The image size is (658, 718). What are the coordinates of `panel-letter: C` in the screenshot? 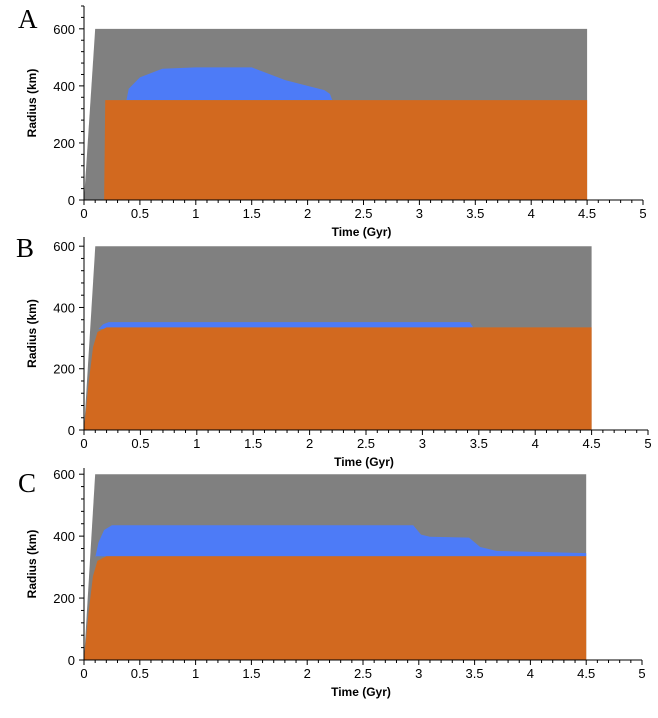 It's located at (27, 483).